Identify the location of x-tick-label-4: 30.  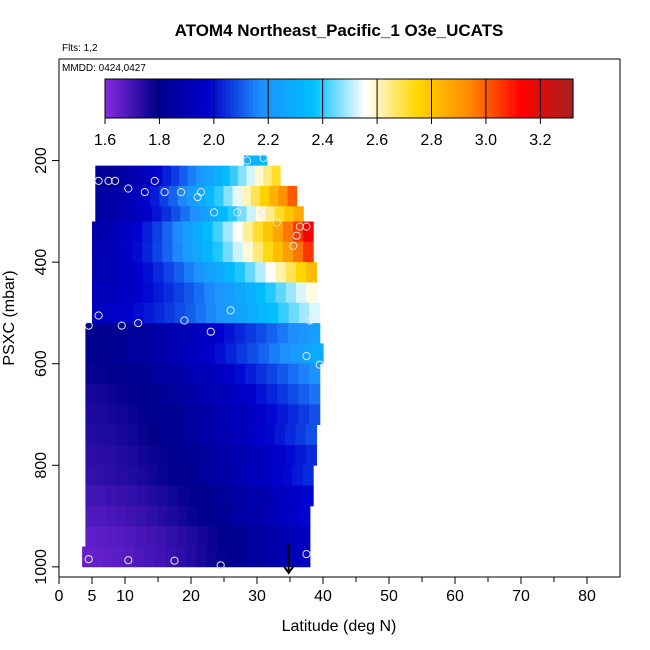
(257, 596).